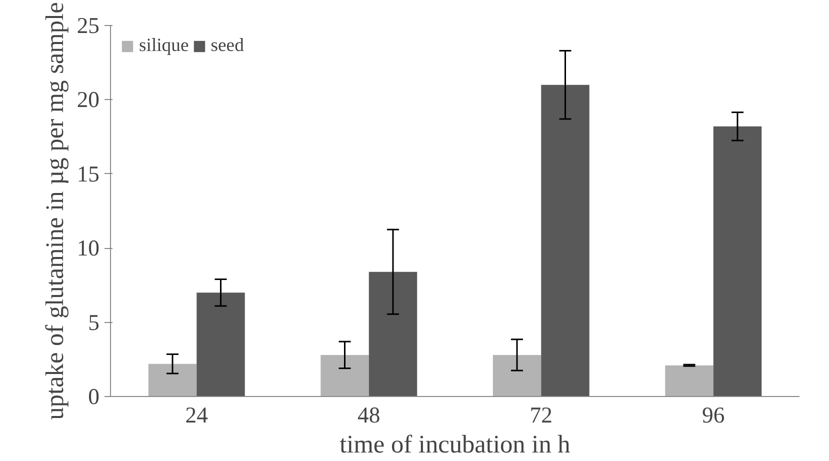  I want to click on legend-label: silique, so click(164, 46).